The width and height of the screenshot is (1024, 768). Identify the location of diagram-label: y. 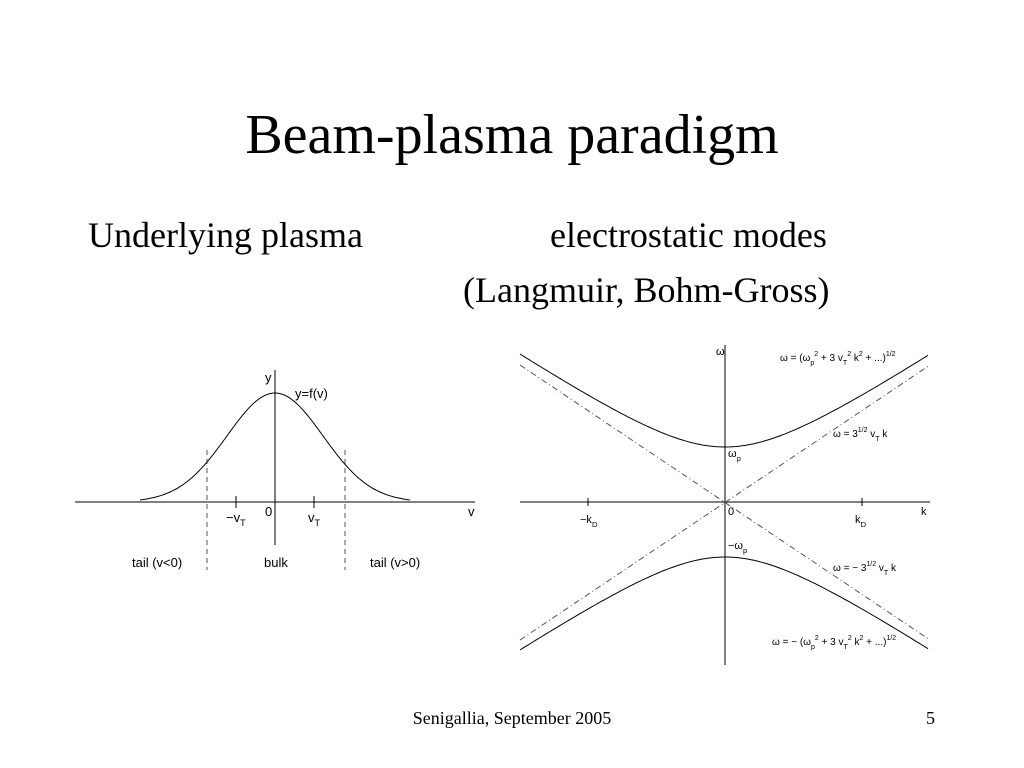
(268, 377).